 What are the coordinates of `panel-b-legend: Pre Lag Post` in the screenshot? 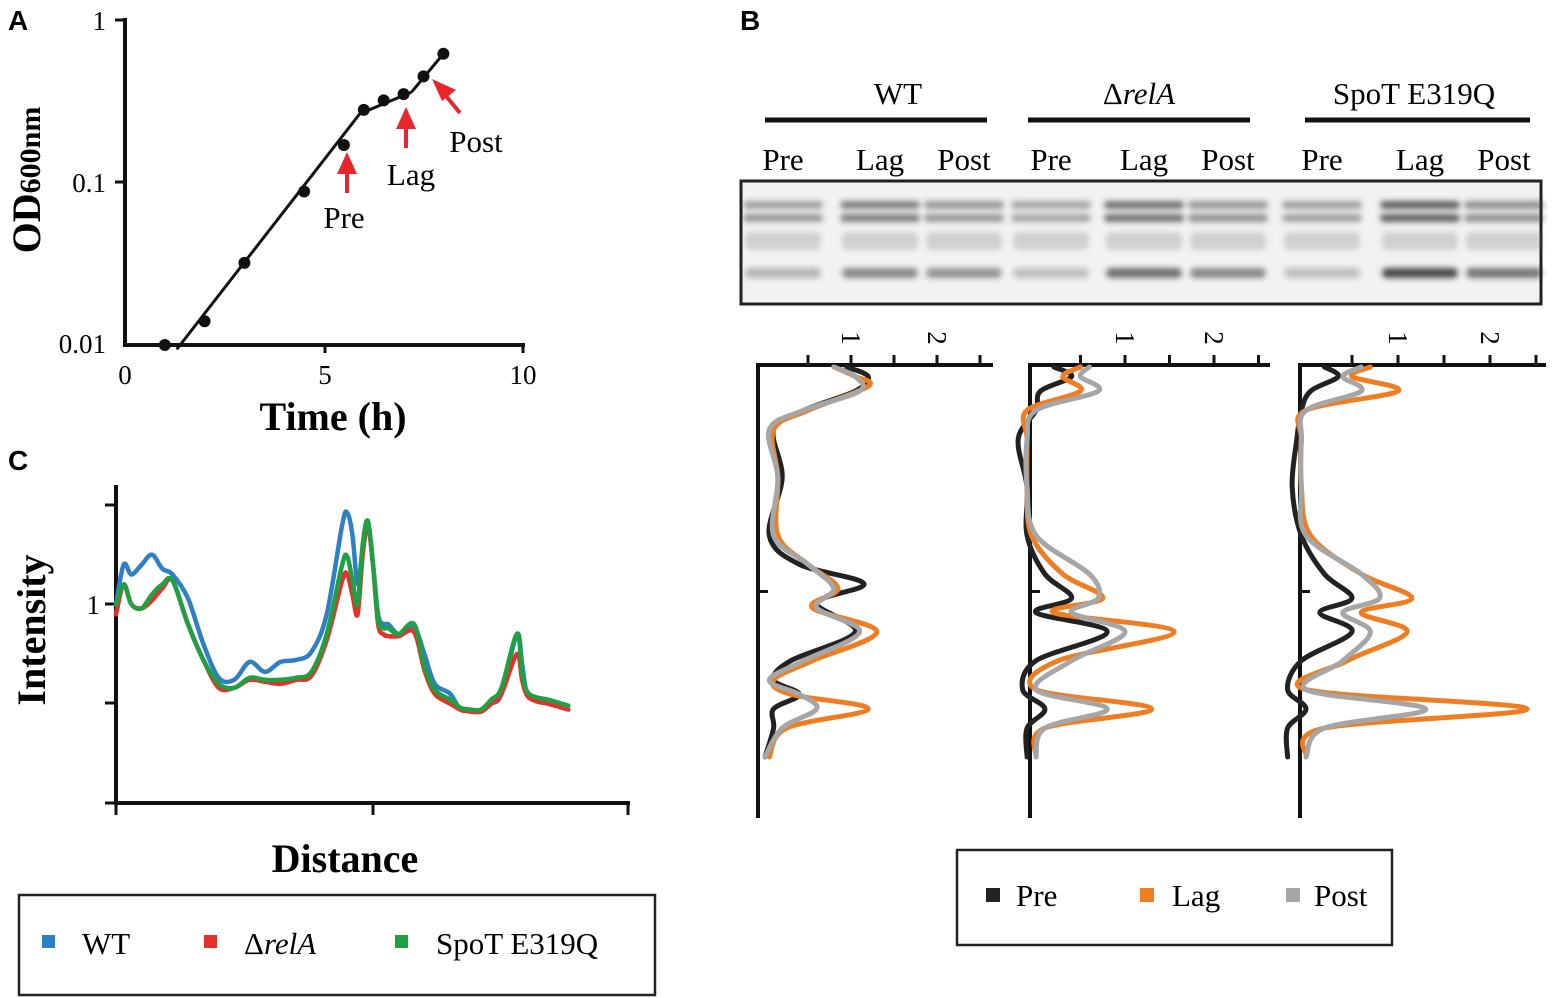 It's located at (1174, 897).